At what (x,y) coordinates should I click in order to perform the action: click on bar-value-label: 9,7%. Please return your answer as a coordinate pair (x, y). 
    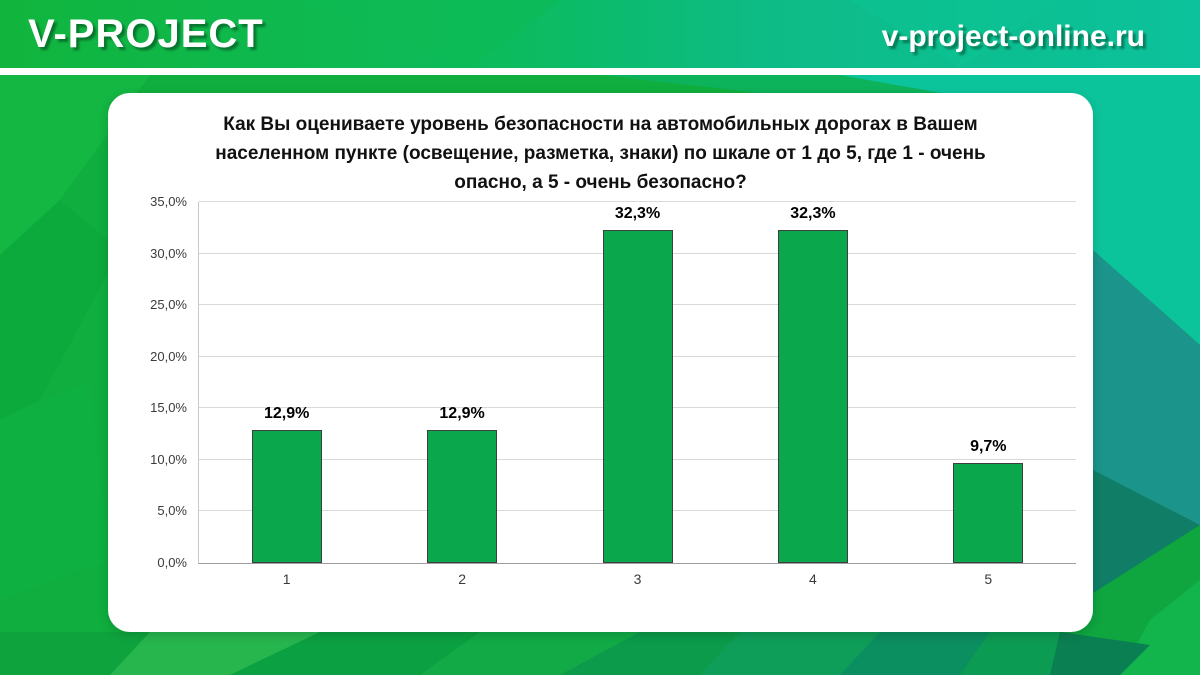
    Looking at the image, I should click on (988, 446).